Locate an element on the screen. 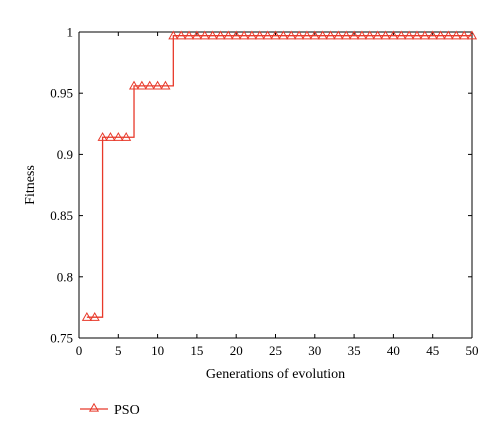 The image size is (500, 439). x-tick-label: 45 is located at coordinates (432, 350).